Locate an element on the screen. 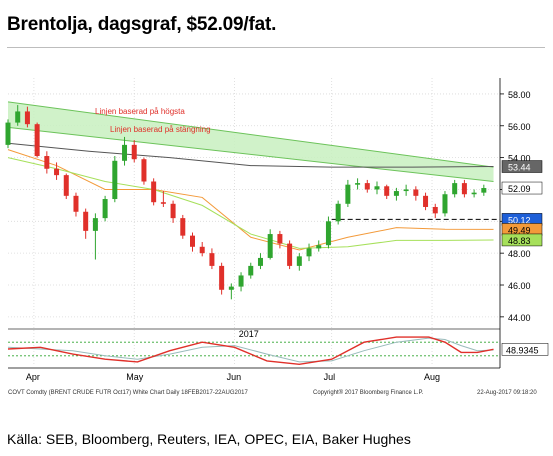  y-tick-label: 58.00 is located at coordinates (519, 95).